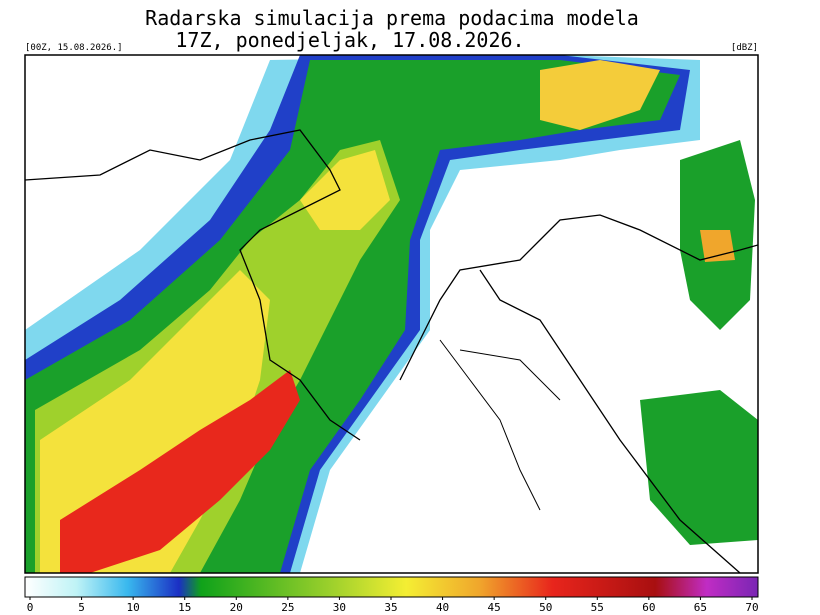 The width and height of the screenshot is (820, 615). I want to click on tick-label: 70, so click(751, 607).